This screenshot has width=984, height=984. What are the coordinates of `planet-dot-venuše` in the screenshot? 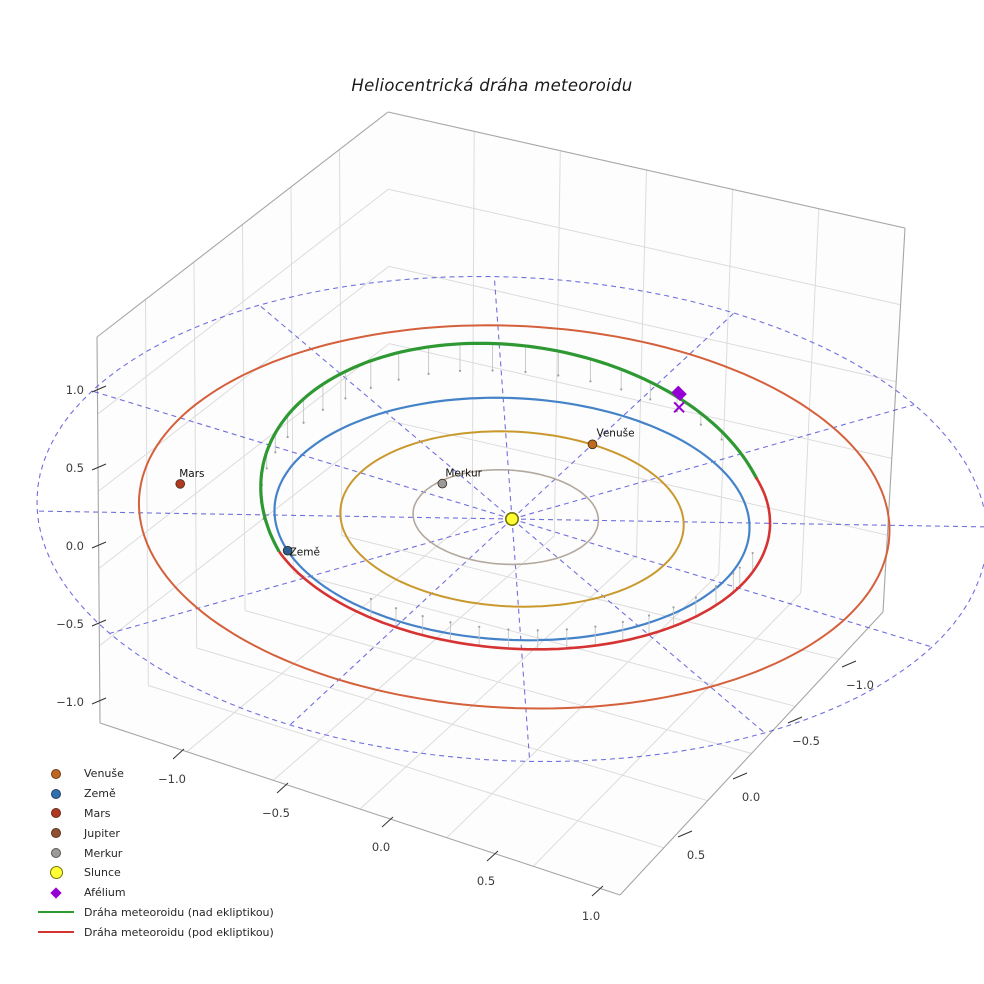 It's located at (592, 444).